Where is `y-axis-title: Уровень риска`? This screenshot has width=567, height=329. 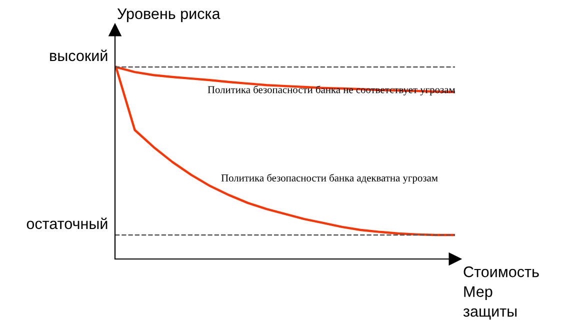
y-axis-title: Уровень риска is located at coordinates (168, 15).